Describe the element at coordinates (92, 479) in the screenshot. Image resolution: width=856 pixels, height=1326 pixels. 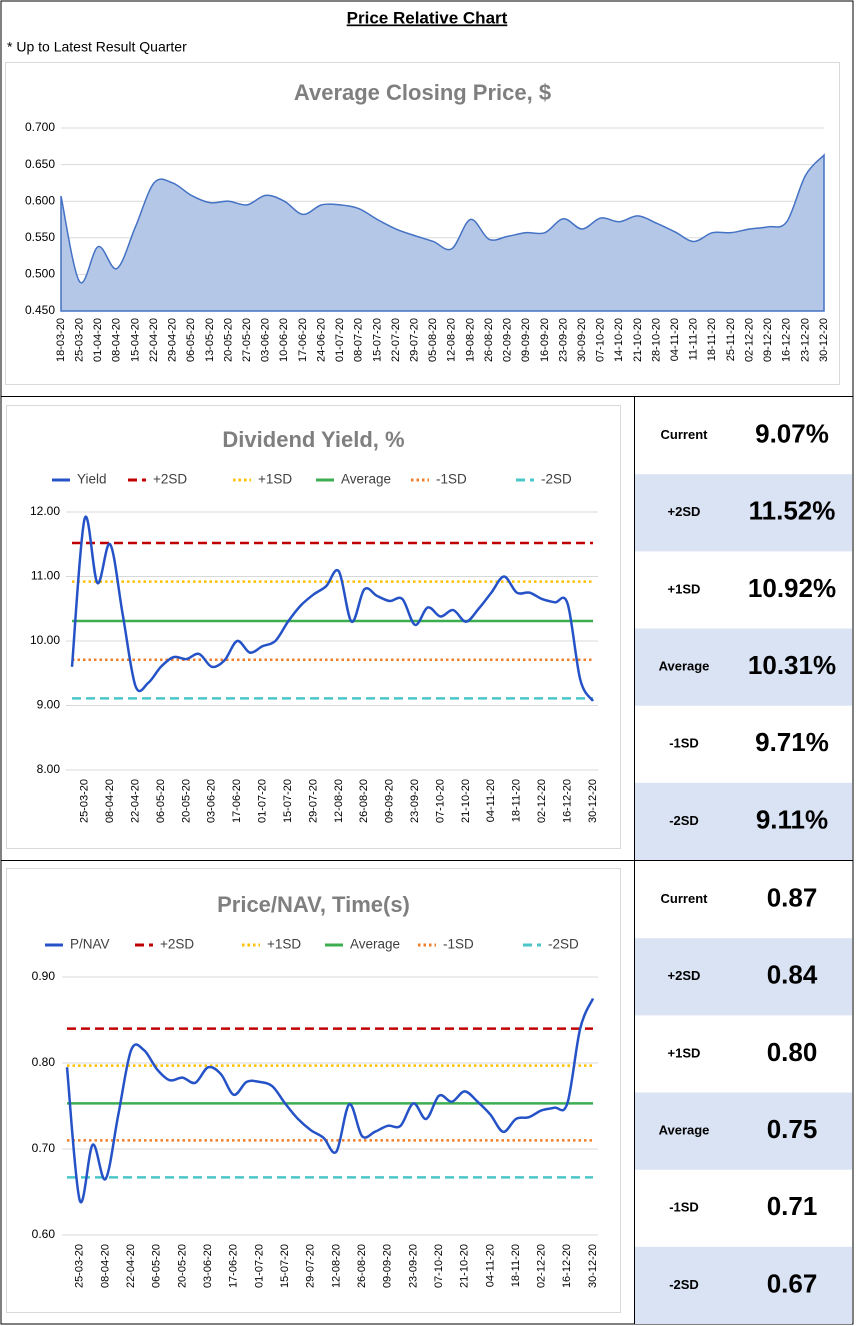
I see `legend-label: Yield` at that location.